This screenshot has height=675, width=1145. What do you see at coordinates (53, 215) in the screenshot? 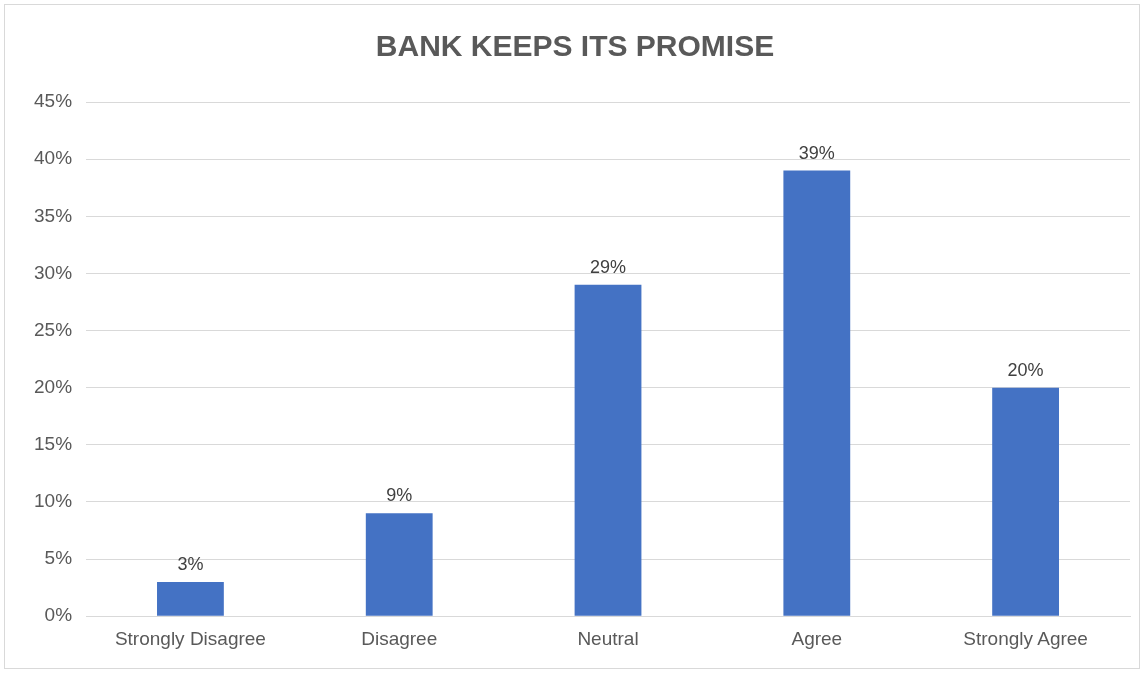
I see `y-tick-label: 35%` at bounding box center [53, 215].